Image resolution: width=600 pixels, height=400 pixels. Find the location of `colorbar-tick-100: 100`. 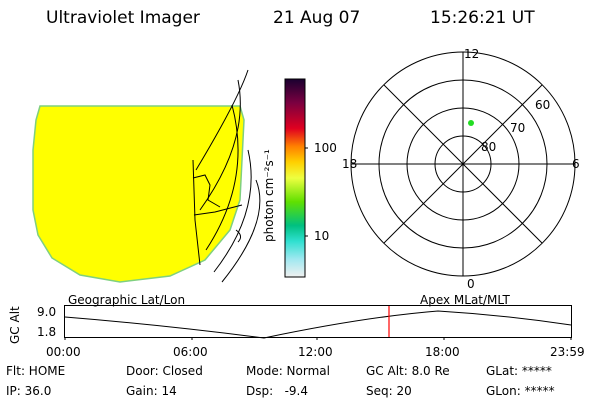

colorbar-tick-100: 100 is located at coordinates (325, 148).